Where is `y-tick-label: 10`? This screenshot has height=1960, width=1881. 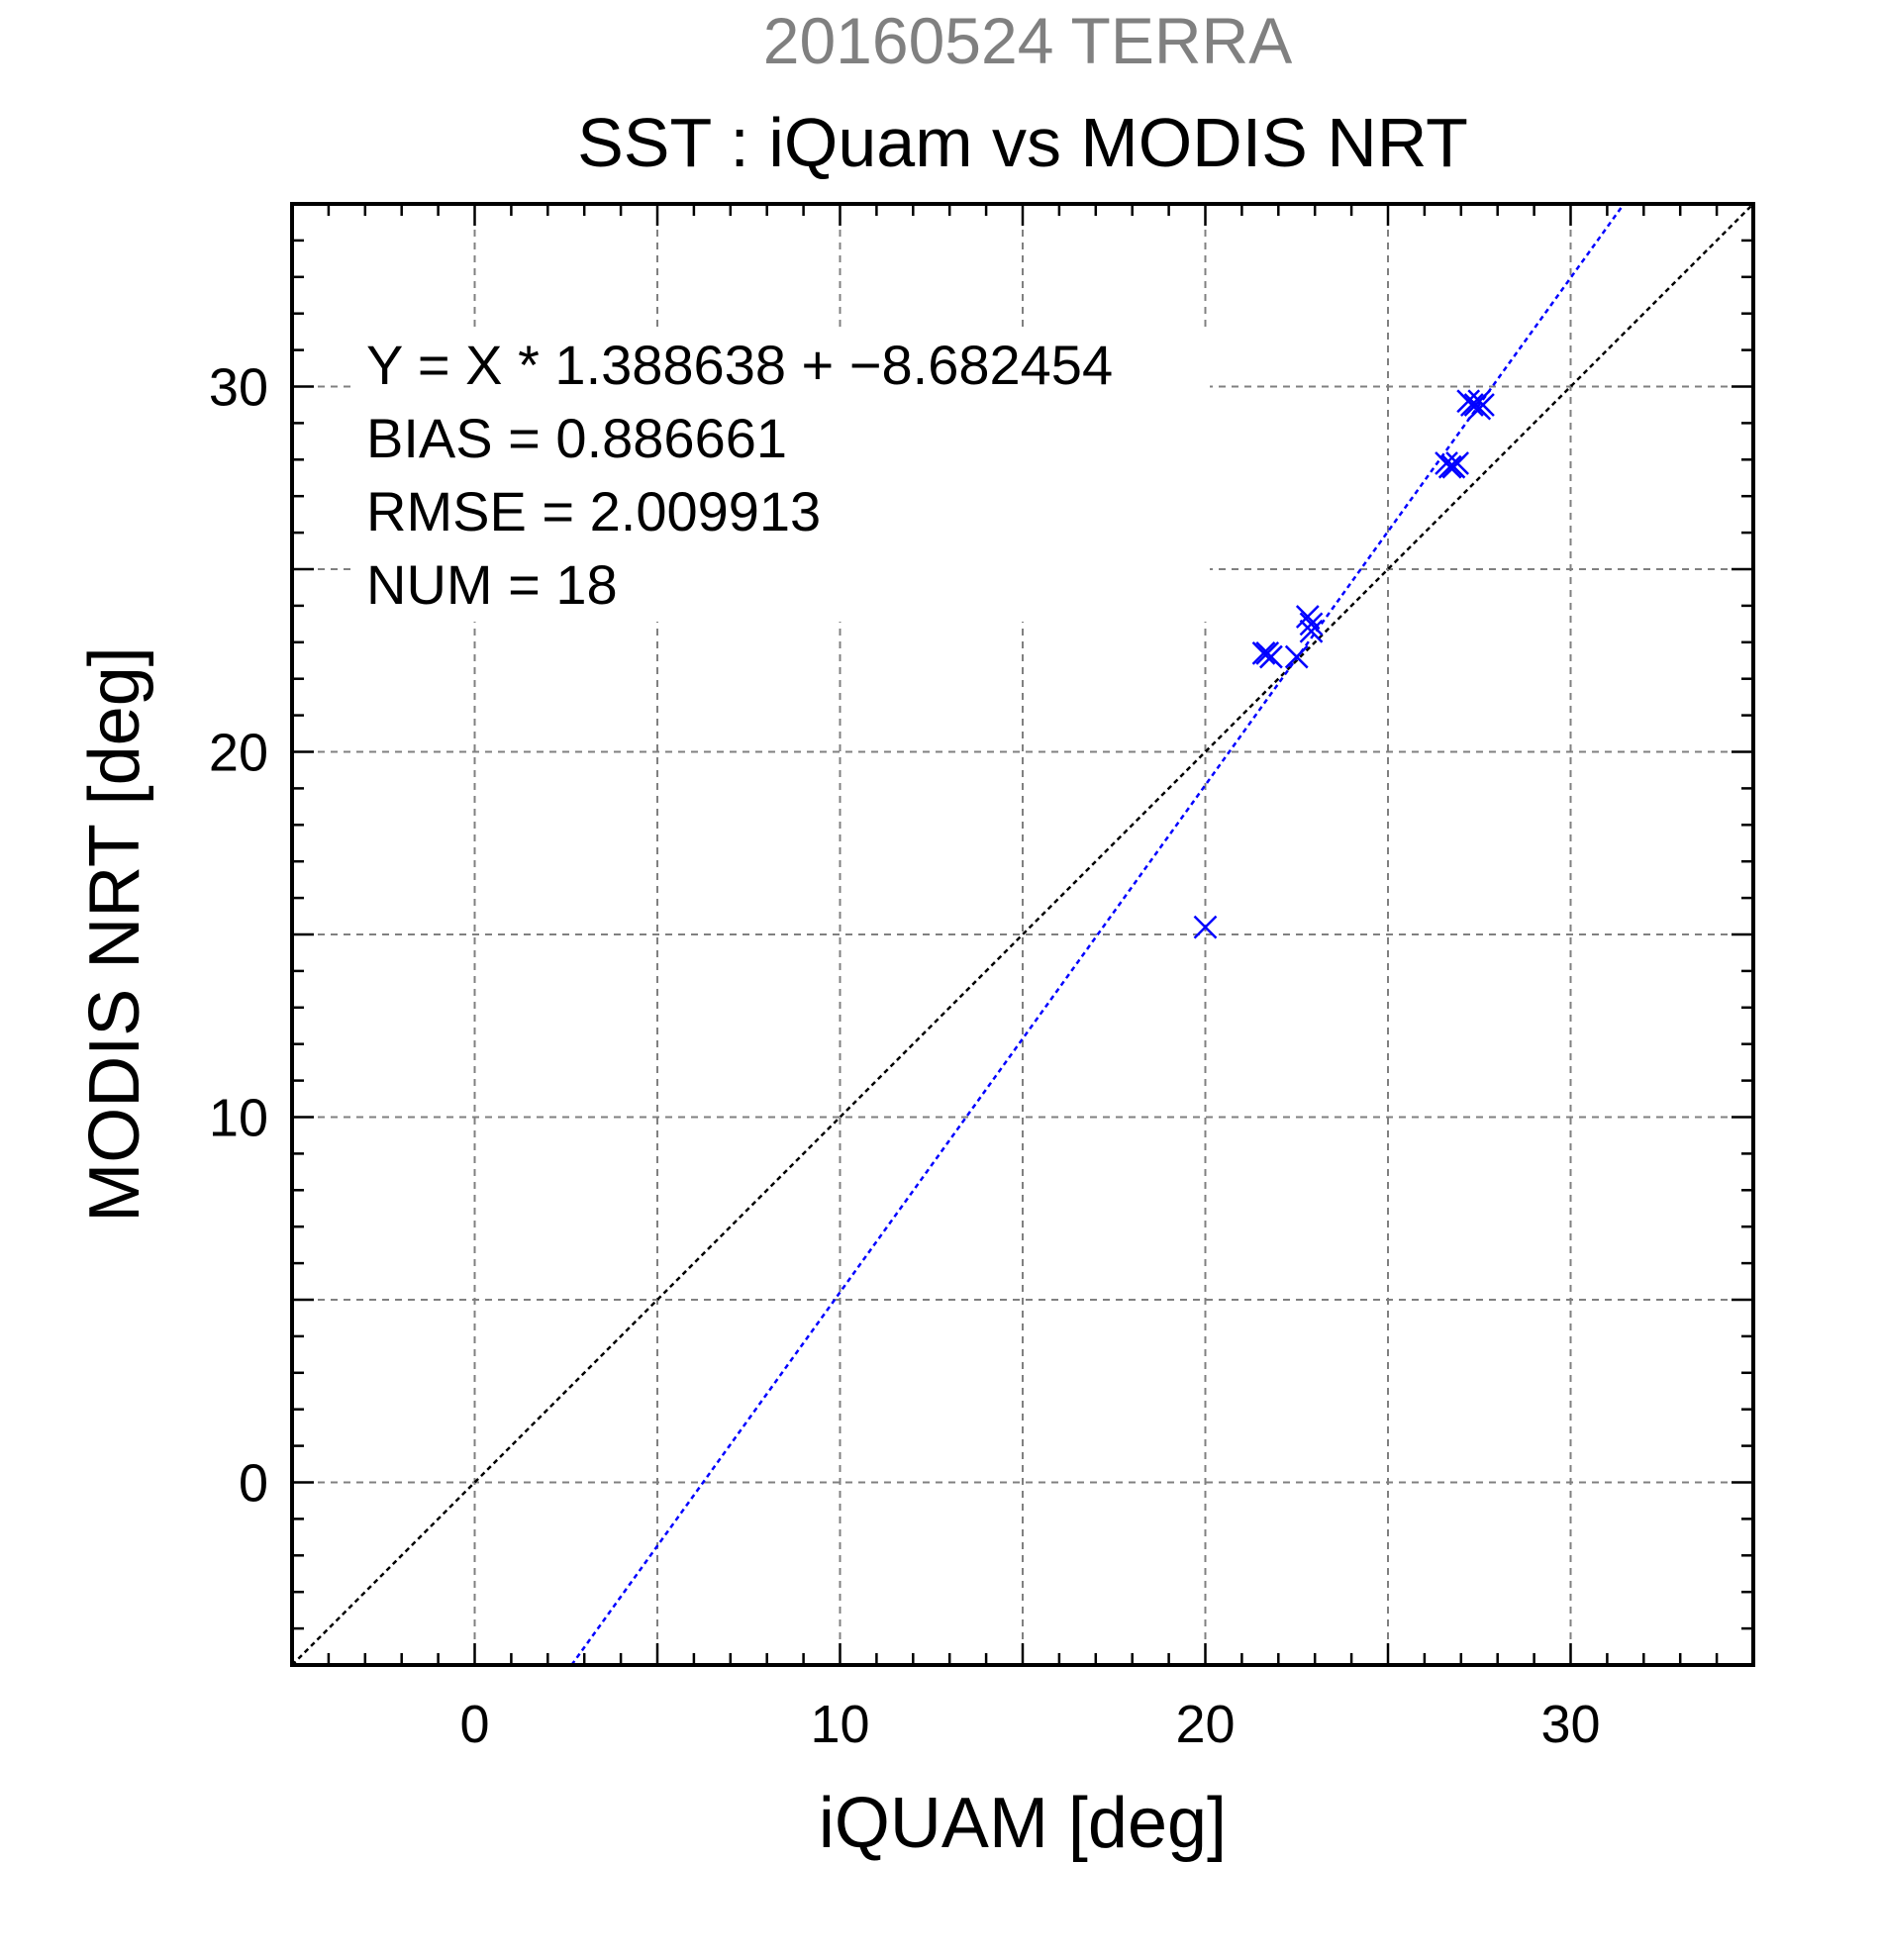
y-tick-label: 10 is located at coordinates (239, 1118).